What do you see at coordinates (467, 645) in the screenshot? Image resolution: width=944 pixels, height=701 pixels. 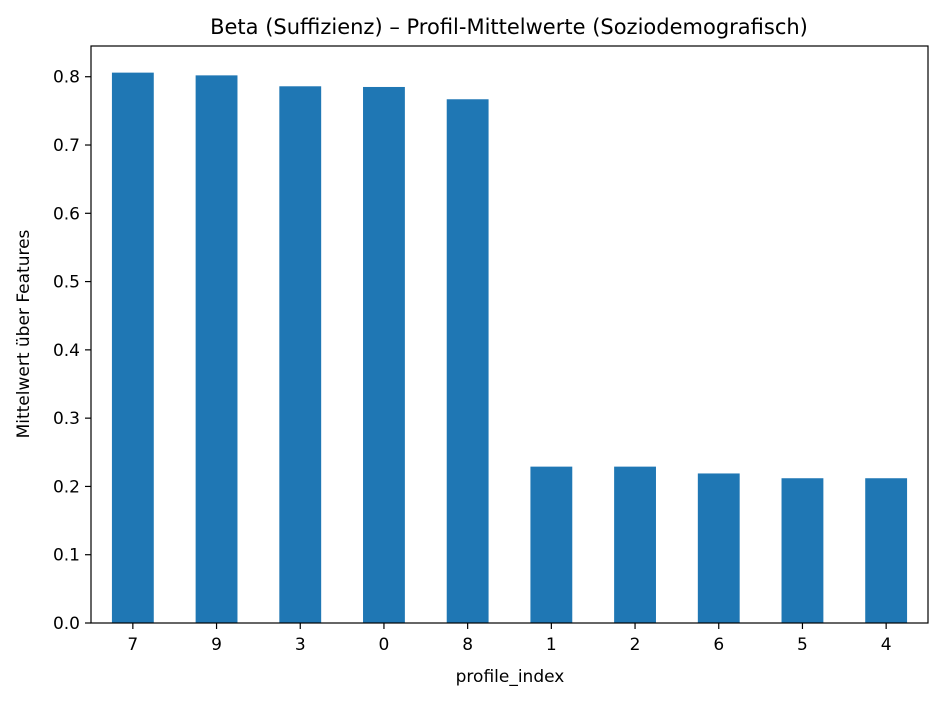 I see `x-tick-label: 8` at bounding box center [467, 645].